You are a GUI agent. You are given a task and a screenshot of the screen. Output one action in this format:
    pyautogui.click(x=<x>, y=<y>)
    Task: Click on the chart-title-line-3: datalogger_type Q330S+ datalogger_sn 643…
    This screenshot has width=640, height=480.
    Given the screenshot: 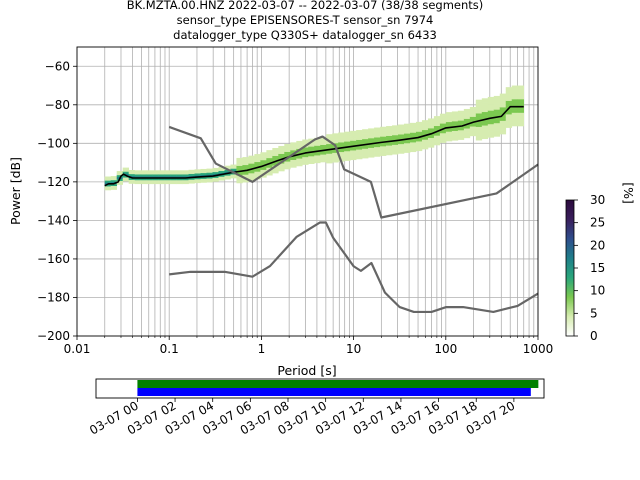 What is the action you would take?
    pyautogui.click(x=305, y=35)
    